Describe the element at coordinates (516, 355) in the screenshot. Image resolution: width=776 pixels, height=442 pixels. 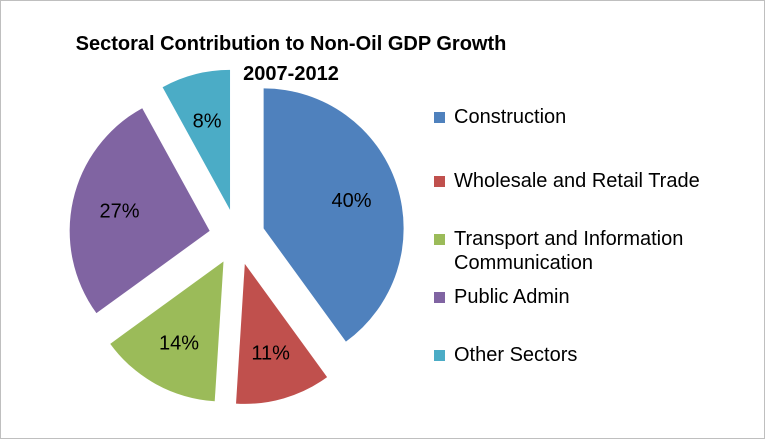
I see `legend-label: Other Sectors` at that location.